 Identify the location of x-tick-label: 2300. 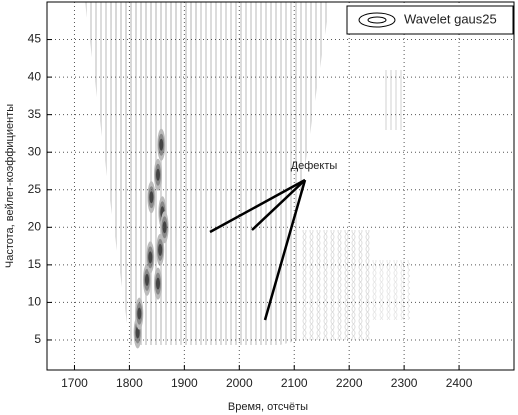
(404, 383).